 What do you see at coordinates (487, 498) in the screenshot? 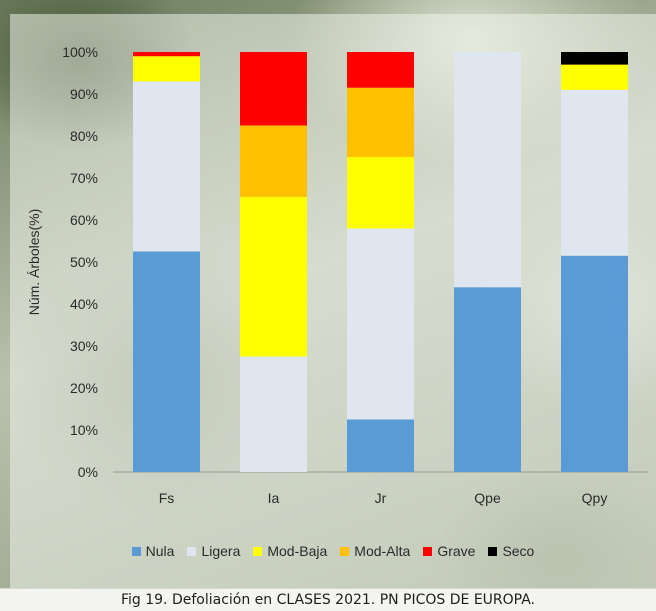
I see `x-tick-label: Qpe` at bounding box center [487, 498].